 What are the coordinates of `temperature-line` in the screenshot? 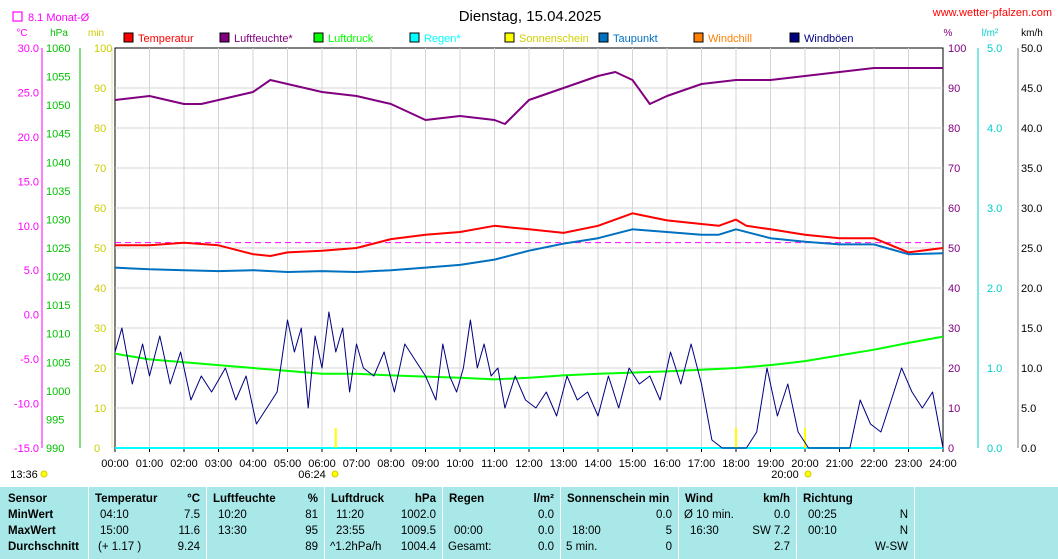 It's located at (529, 234).